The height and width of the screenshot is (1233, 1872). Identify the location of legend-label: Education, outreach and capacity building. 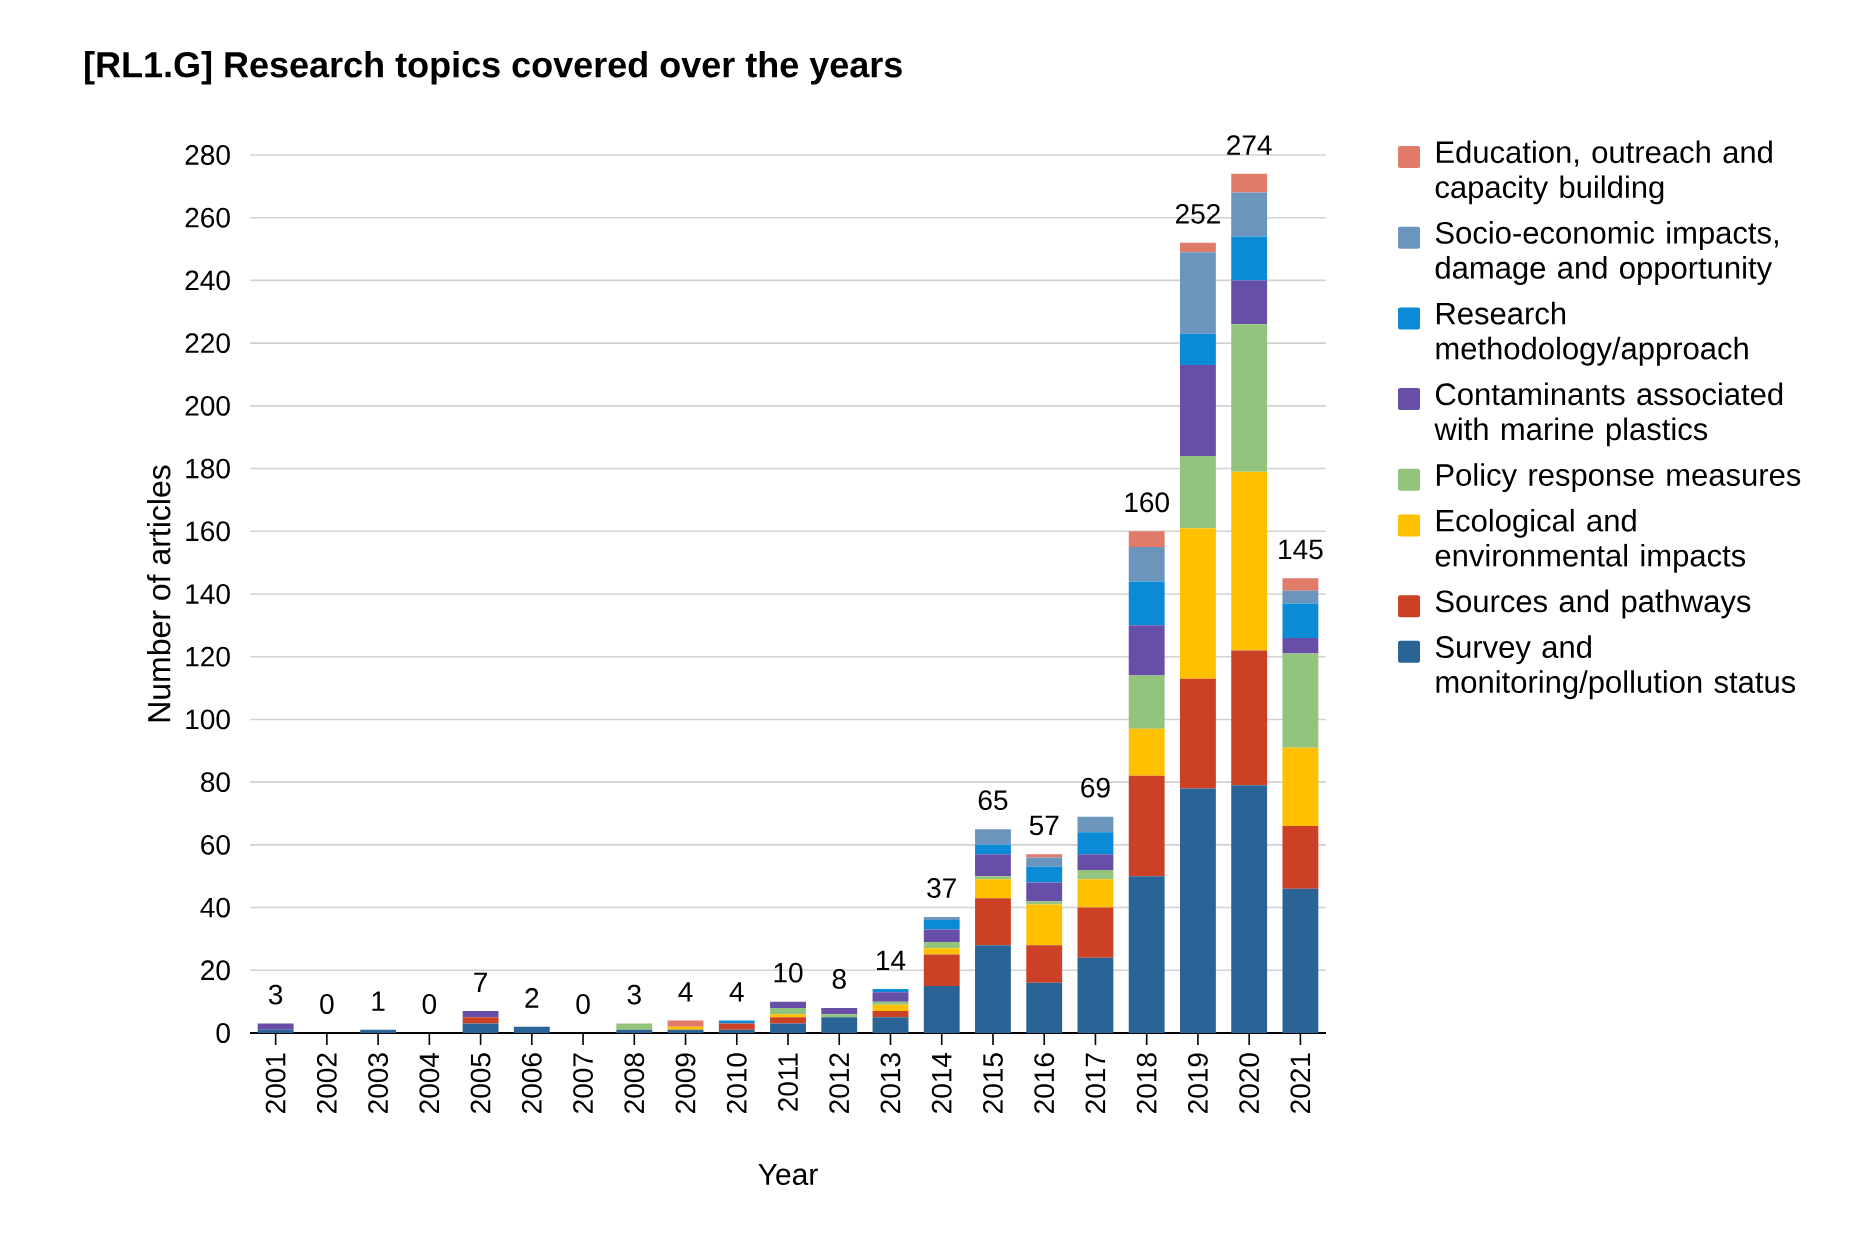
(1603, 172).